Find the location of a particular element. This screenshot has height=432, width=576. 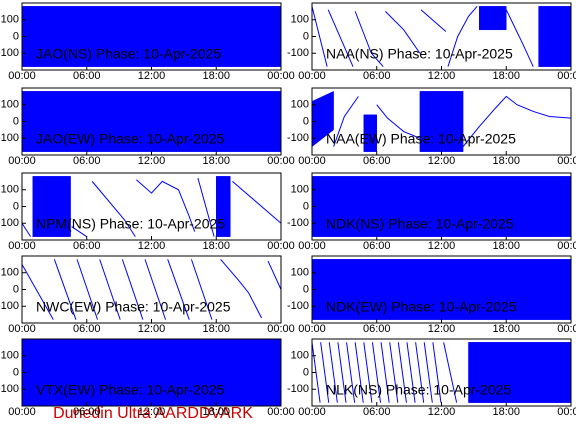

panel-title: VTX(EW) Phase: 10-Apr-2025 is located at coordinates (130, 390).